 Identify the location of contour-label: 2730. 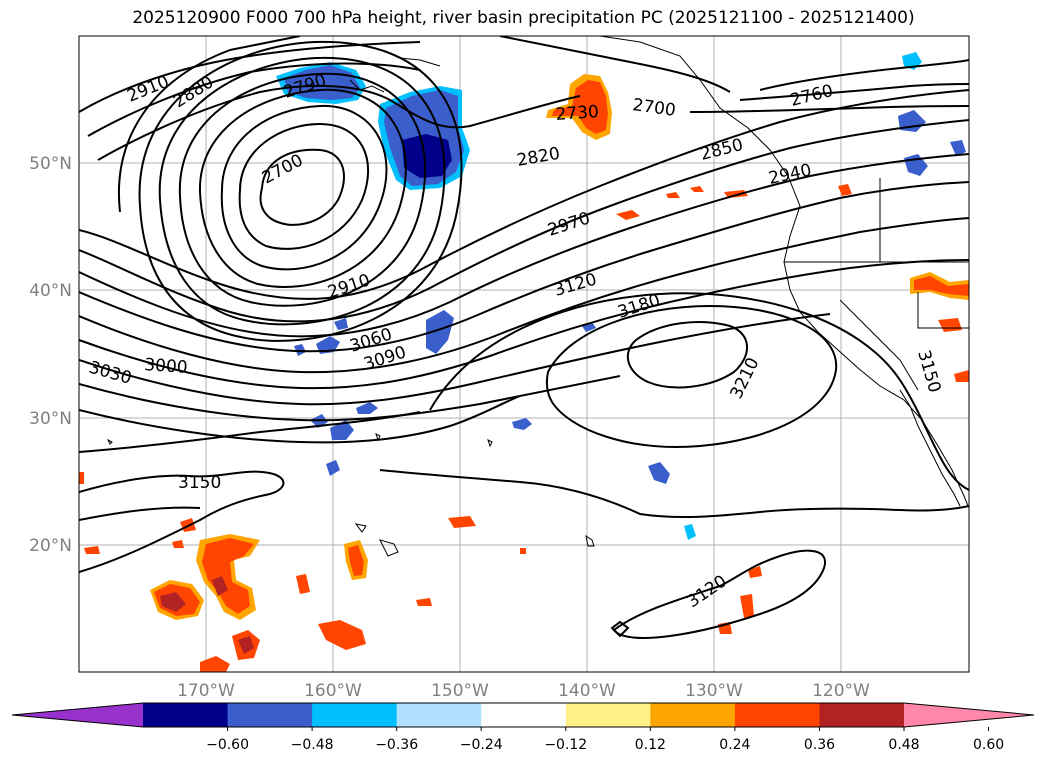
(577, 113).